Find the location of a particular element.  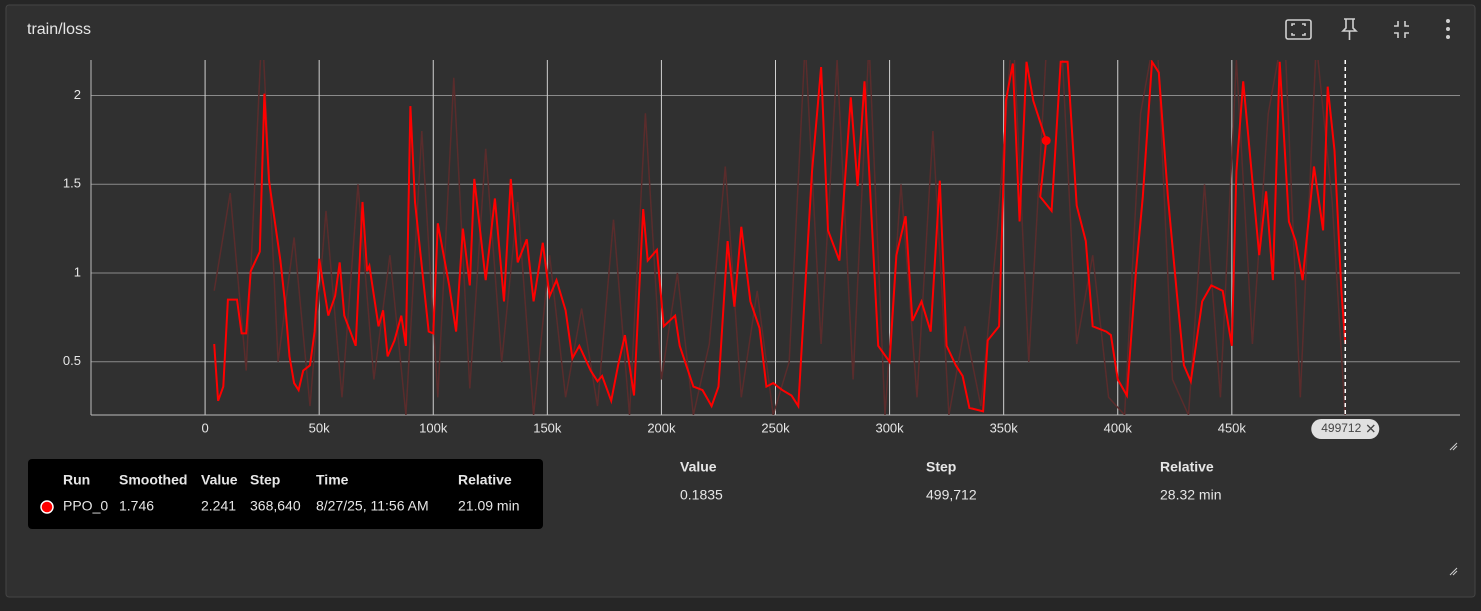

menu-button is located at coordinates (1448, 29).